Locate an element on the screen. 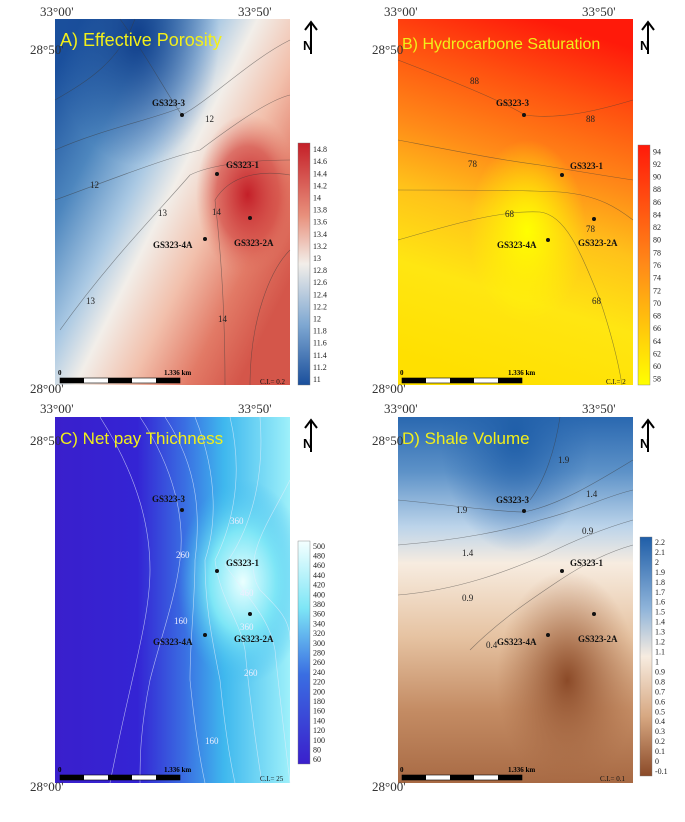 This screenshot has width=685, height=822. contour-value-labels: 12 12 13 14 13 14 is located at coordinates (157, 219).